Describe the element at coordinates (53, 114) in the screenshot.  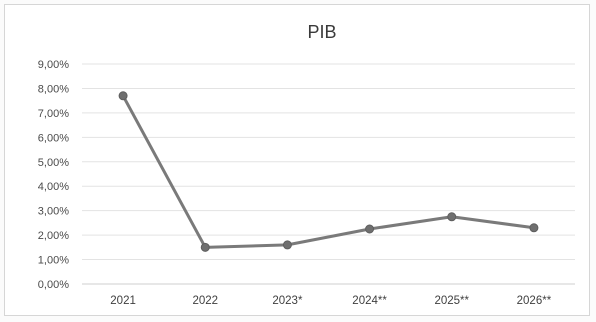
I see `y-tick-label: 7,00%` at that location.